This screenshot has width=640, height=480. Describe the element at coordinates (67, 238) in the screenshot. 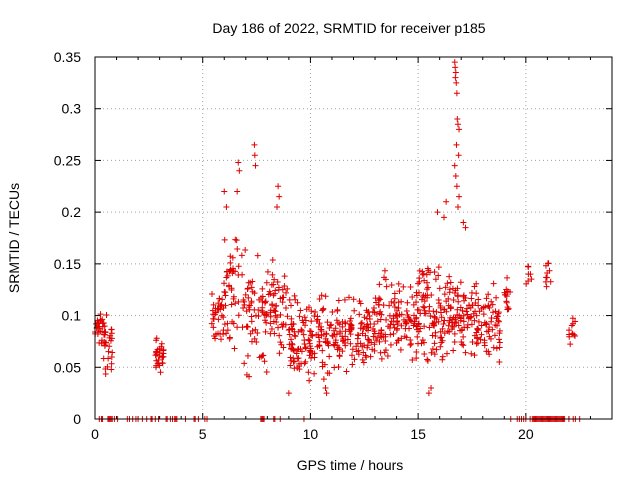

I see `y-tick-labels: 0 0.05 0.1 0.15 0.2 0.25 0.3 0.35` at that location.